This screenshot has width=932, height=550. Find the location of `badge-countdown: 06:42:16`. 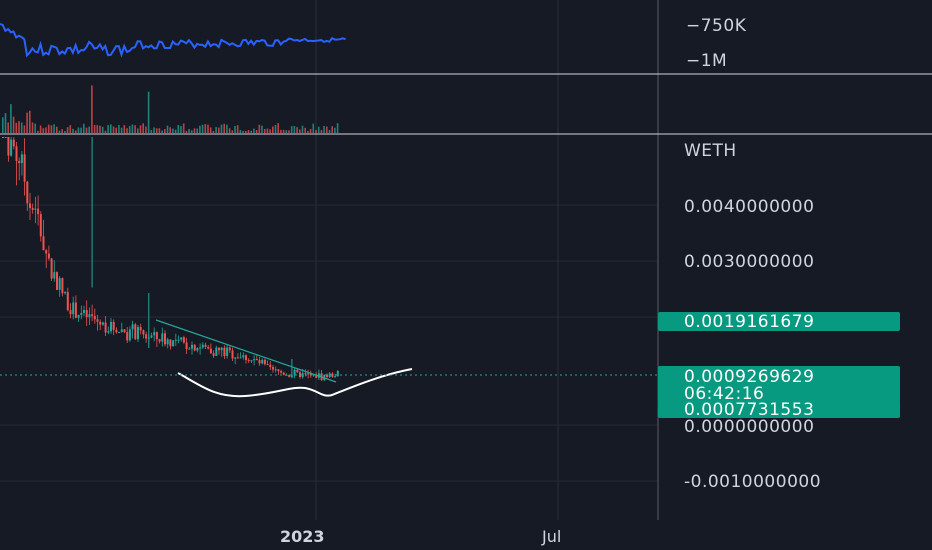

badge-countdown: 06:42:16 is located at coordinates (724, 394).